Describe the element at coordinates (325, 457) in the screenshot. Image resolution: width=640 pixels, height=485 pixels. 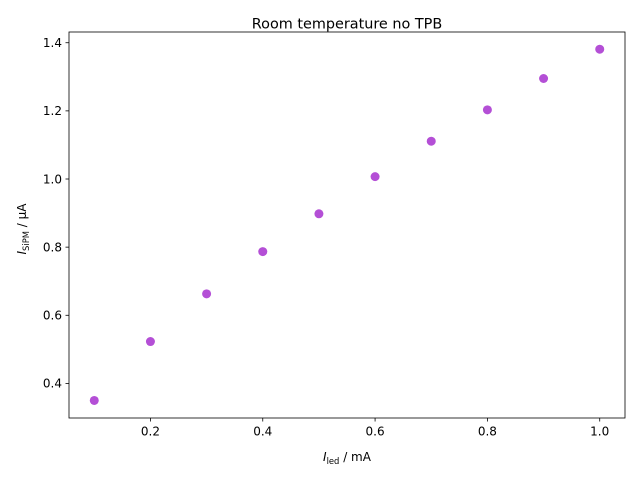
I see `x-axis-label-symbol: I` at that location.